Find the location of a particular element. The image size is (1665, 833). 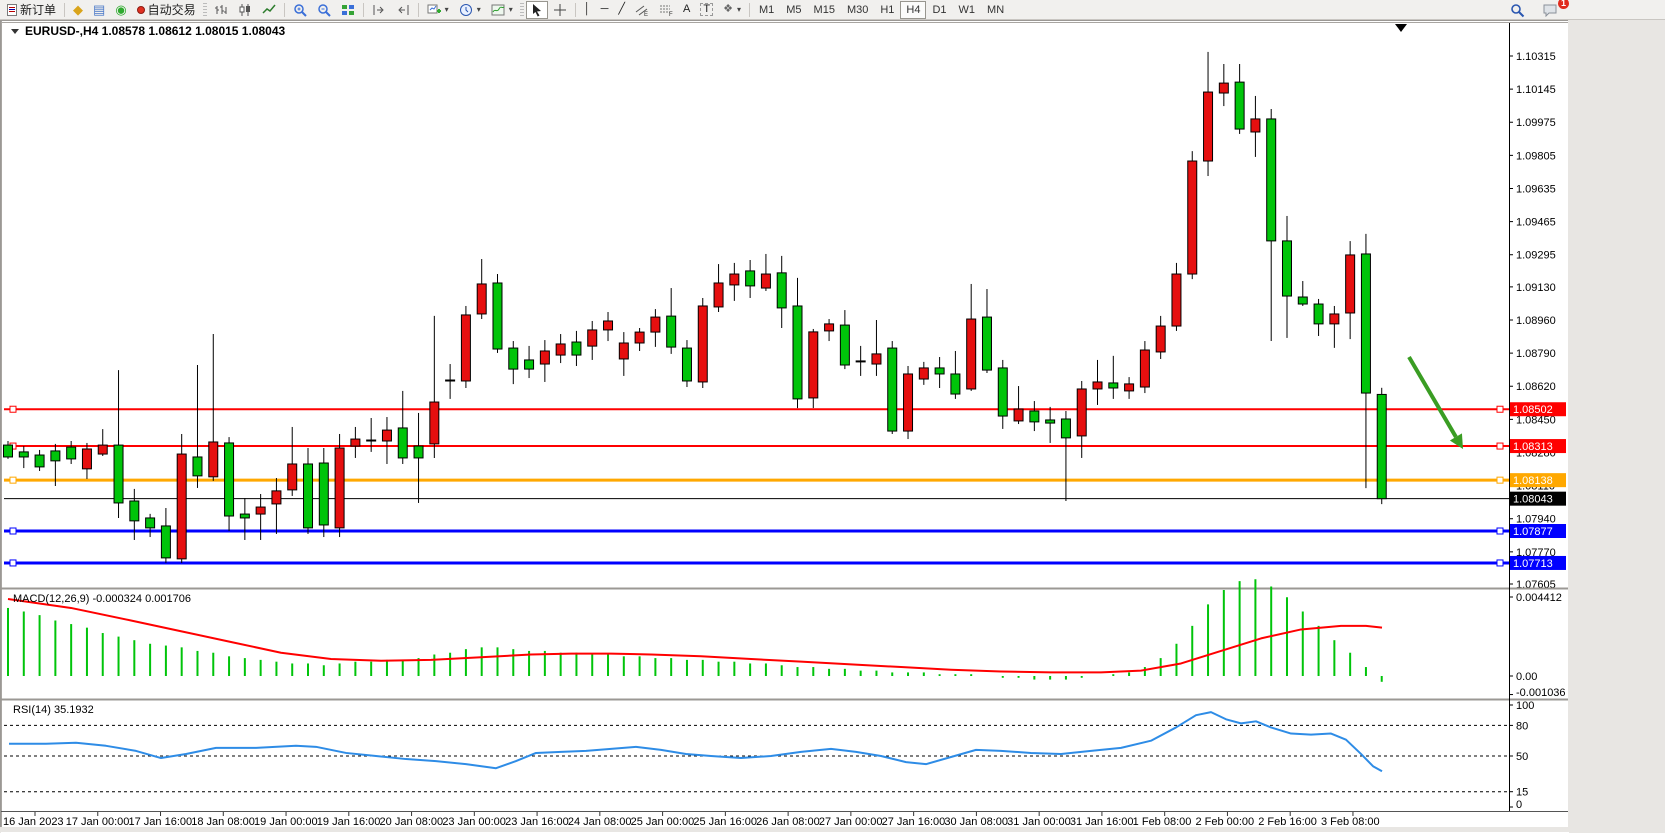

navigator-button: ◉ is located at coordinates (120, 10).